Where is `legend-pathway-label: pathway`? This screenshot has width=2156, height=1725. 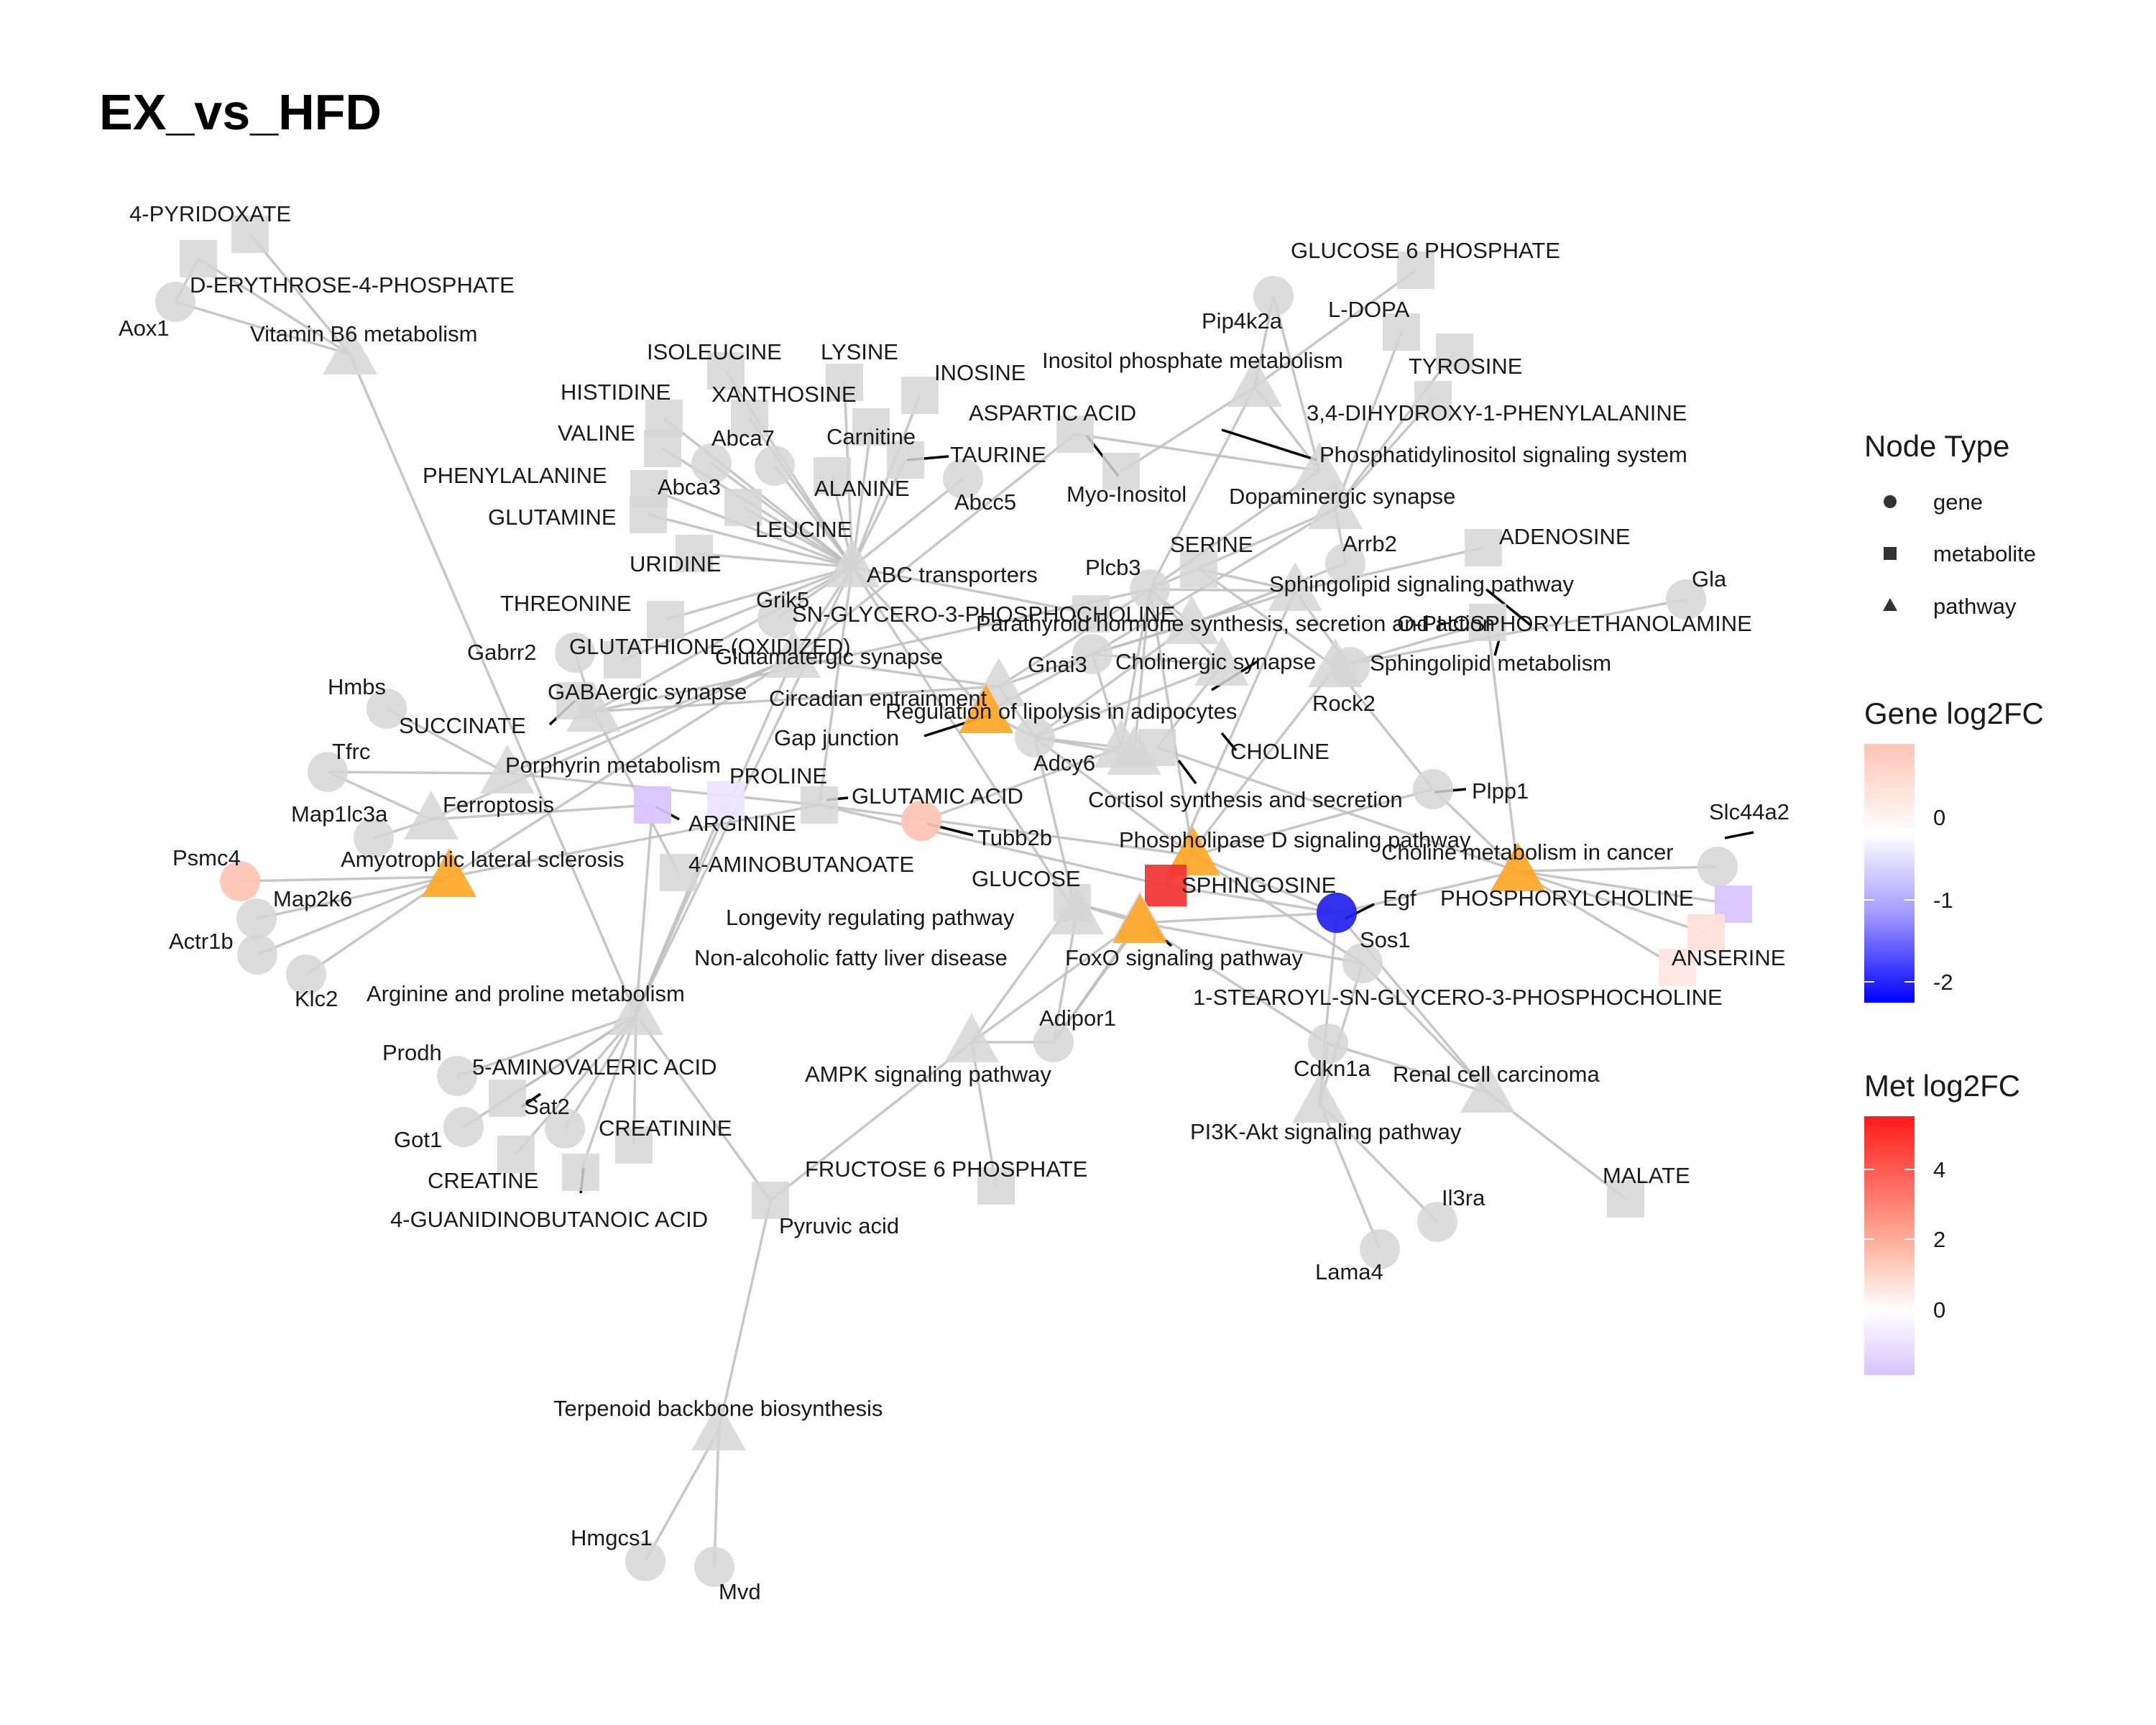
legend-pathway-label: pathway is located at coordinates (1975, 606).